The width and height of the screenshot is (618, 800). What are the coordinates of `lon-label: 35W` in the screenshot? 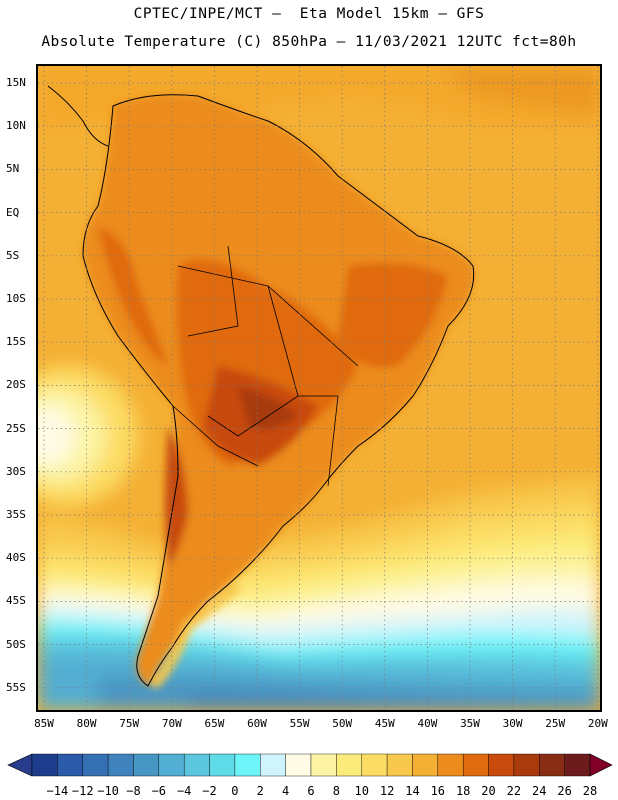 It's located at (470, 723).